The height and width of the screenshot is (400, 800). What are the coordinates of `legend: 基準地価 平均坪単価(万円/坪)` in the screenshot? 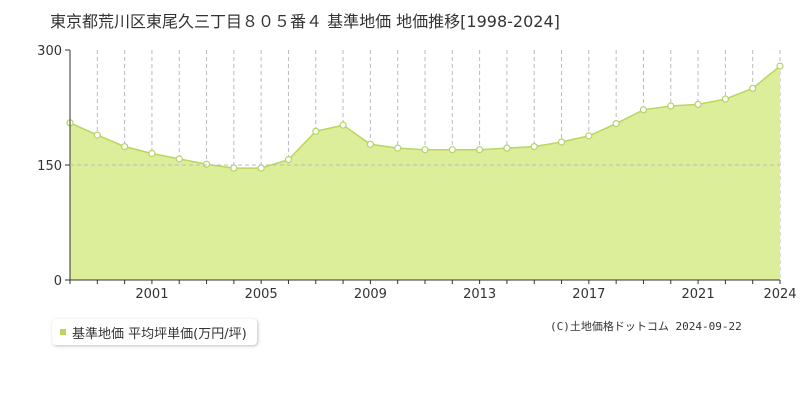 It's located at (154, 332).